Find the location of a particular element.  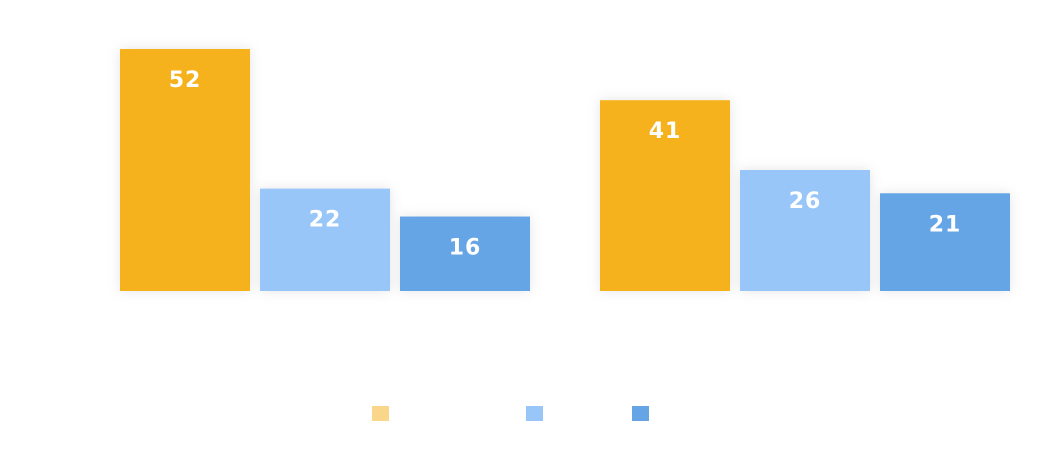

data-label-series-3-group-1: 16 is located at coordinates (465, 248).